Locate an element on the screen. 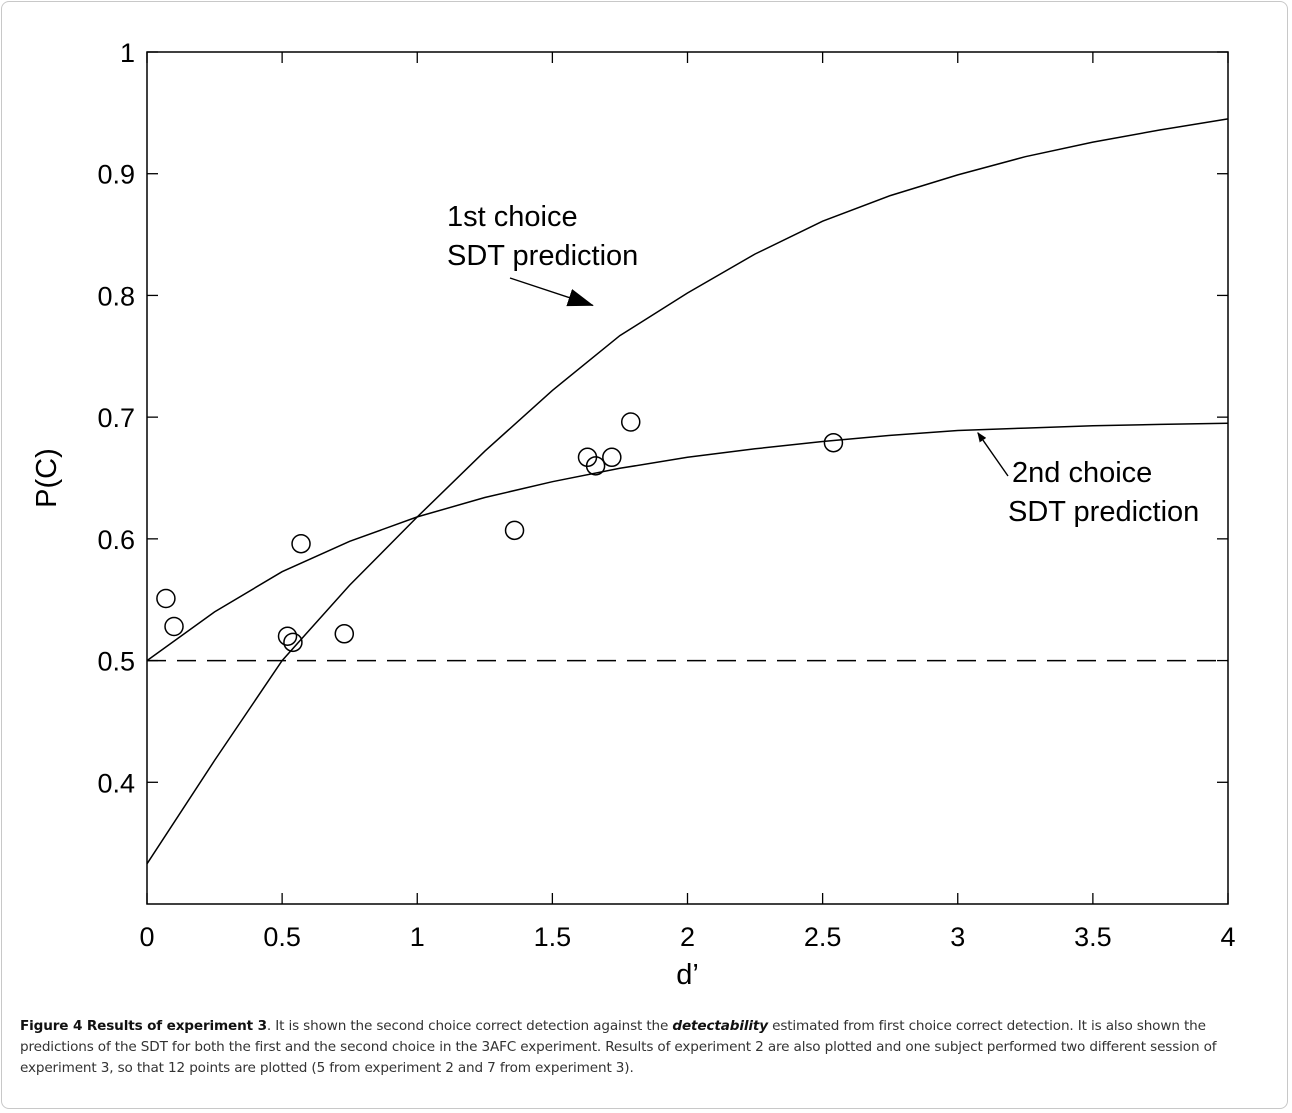  x-tick-label: 3 is located at coordinates (957, 937).